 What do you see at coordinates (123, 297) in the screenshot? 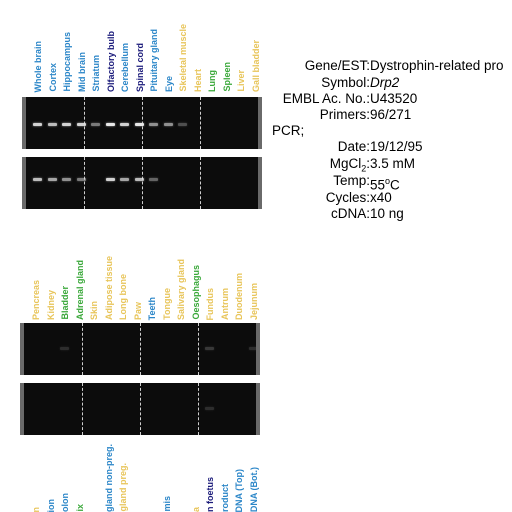
I see `tissue-label: Long bone` at bounding box center [123, 297].